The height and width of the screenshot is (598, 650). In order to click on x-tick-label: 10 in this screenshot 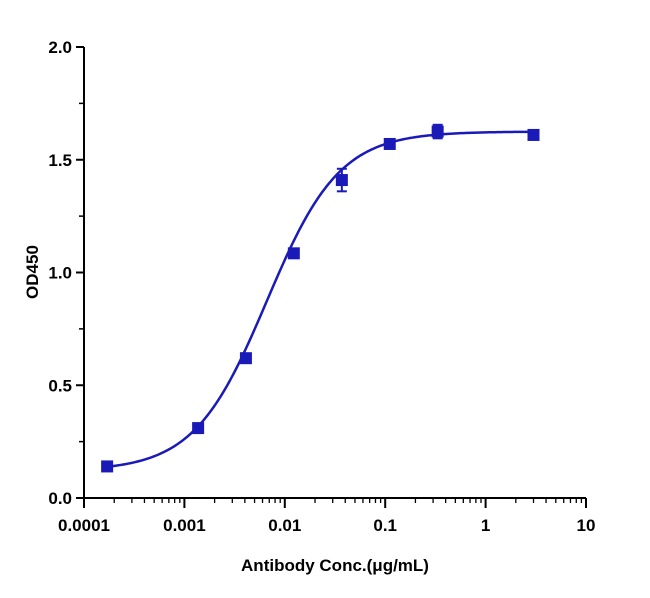, I will do `click(586, 525)`.